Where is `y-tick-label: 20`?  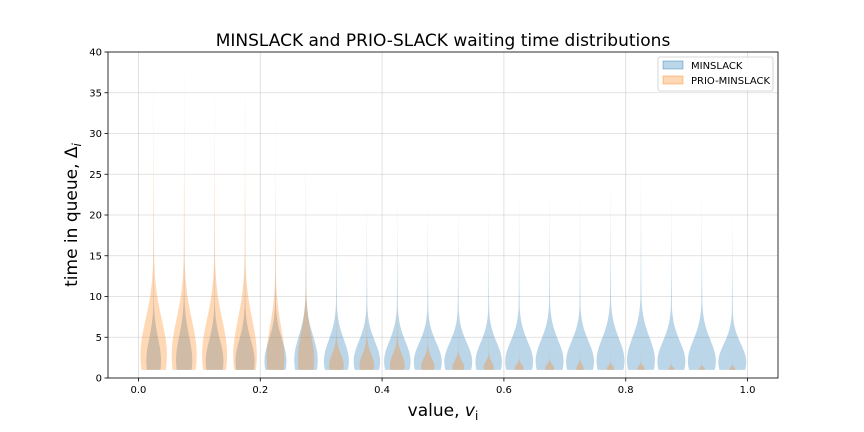
y-tick-label: 20 is located at coordinates (95, 216).